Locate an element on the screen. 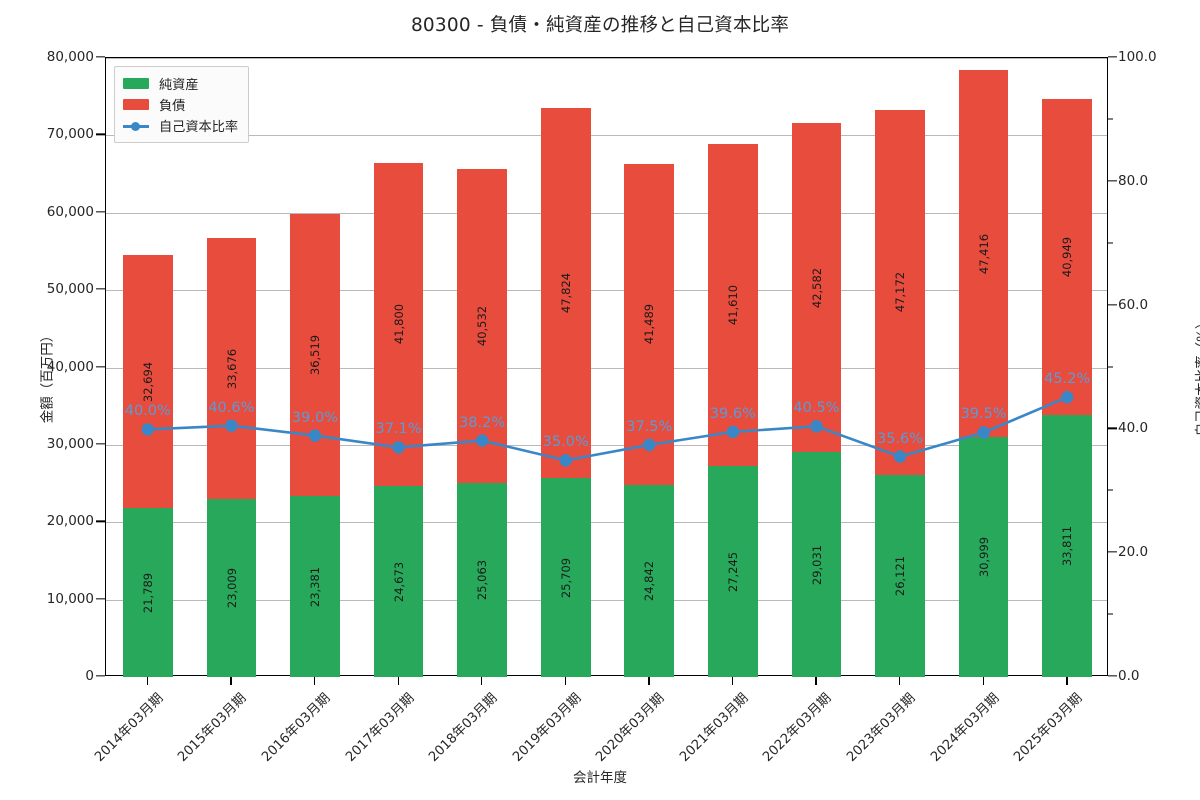 The width and height of the screenshot is (1200, 800). legend-item-liabilities: 負債 is located at coordinates (180, 104).